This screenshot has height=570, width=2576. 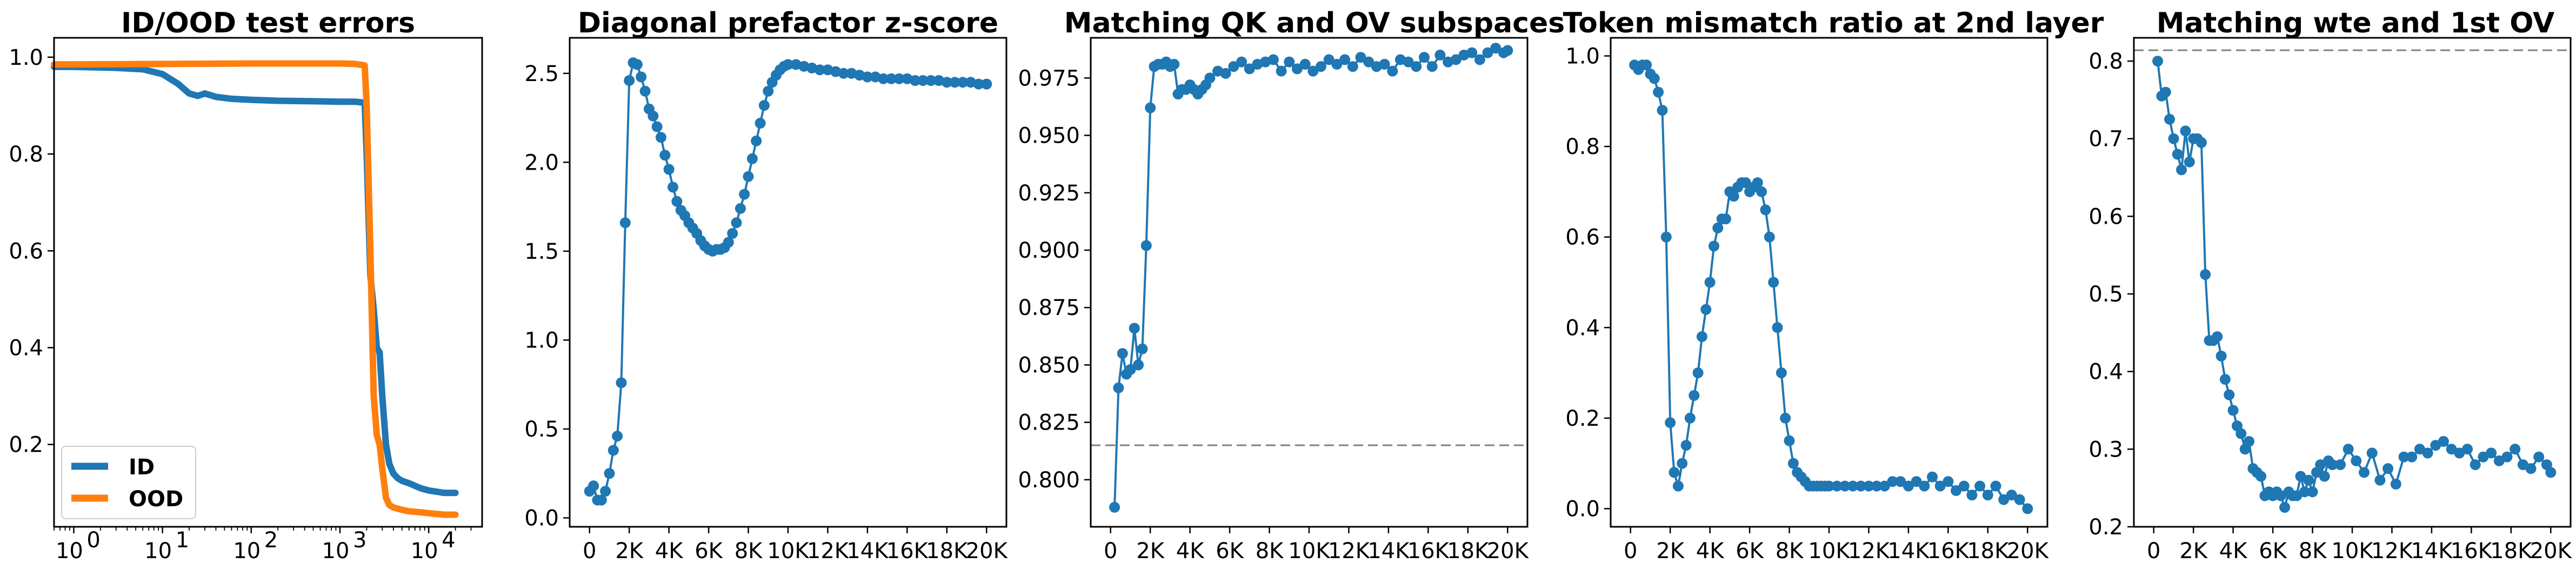 What do you see at coordinates (1833, 23) in the screenshot?
I see `panel-title: Token mismatch ratio at 2nd layer` at bounding box center [1833, 23].